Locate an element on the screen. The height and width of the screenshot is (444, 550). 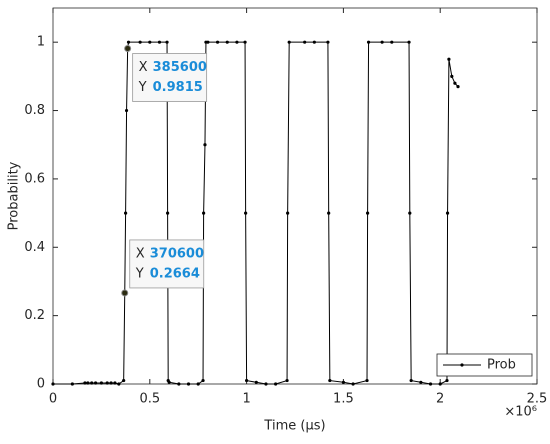
y-tick-label: 0.6 is located at coordinates (34, 178).